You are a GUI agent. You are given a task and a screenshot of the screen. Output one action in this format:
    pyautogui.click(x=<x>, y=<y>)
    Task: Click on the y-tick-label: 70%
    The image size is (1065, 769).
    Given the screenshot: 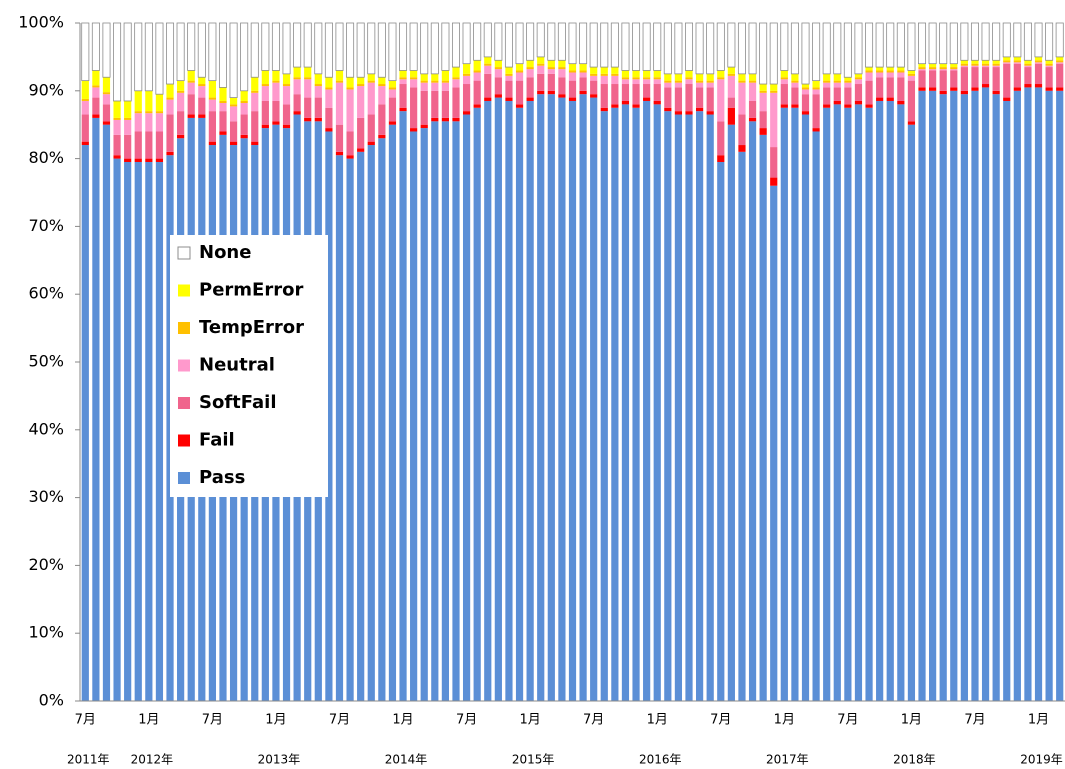 What is the action you would take?
    pyautogui.click(x=46, y=225)
    